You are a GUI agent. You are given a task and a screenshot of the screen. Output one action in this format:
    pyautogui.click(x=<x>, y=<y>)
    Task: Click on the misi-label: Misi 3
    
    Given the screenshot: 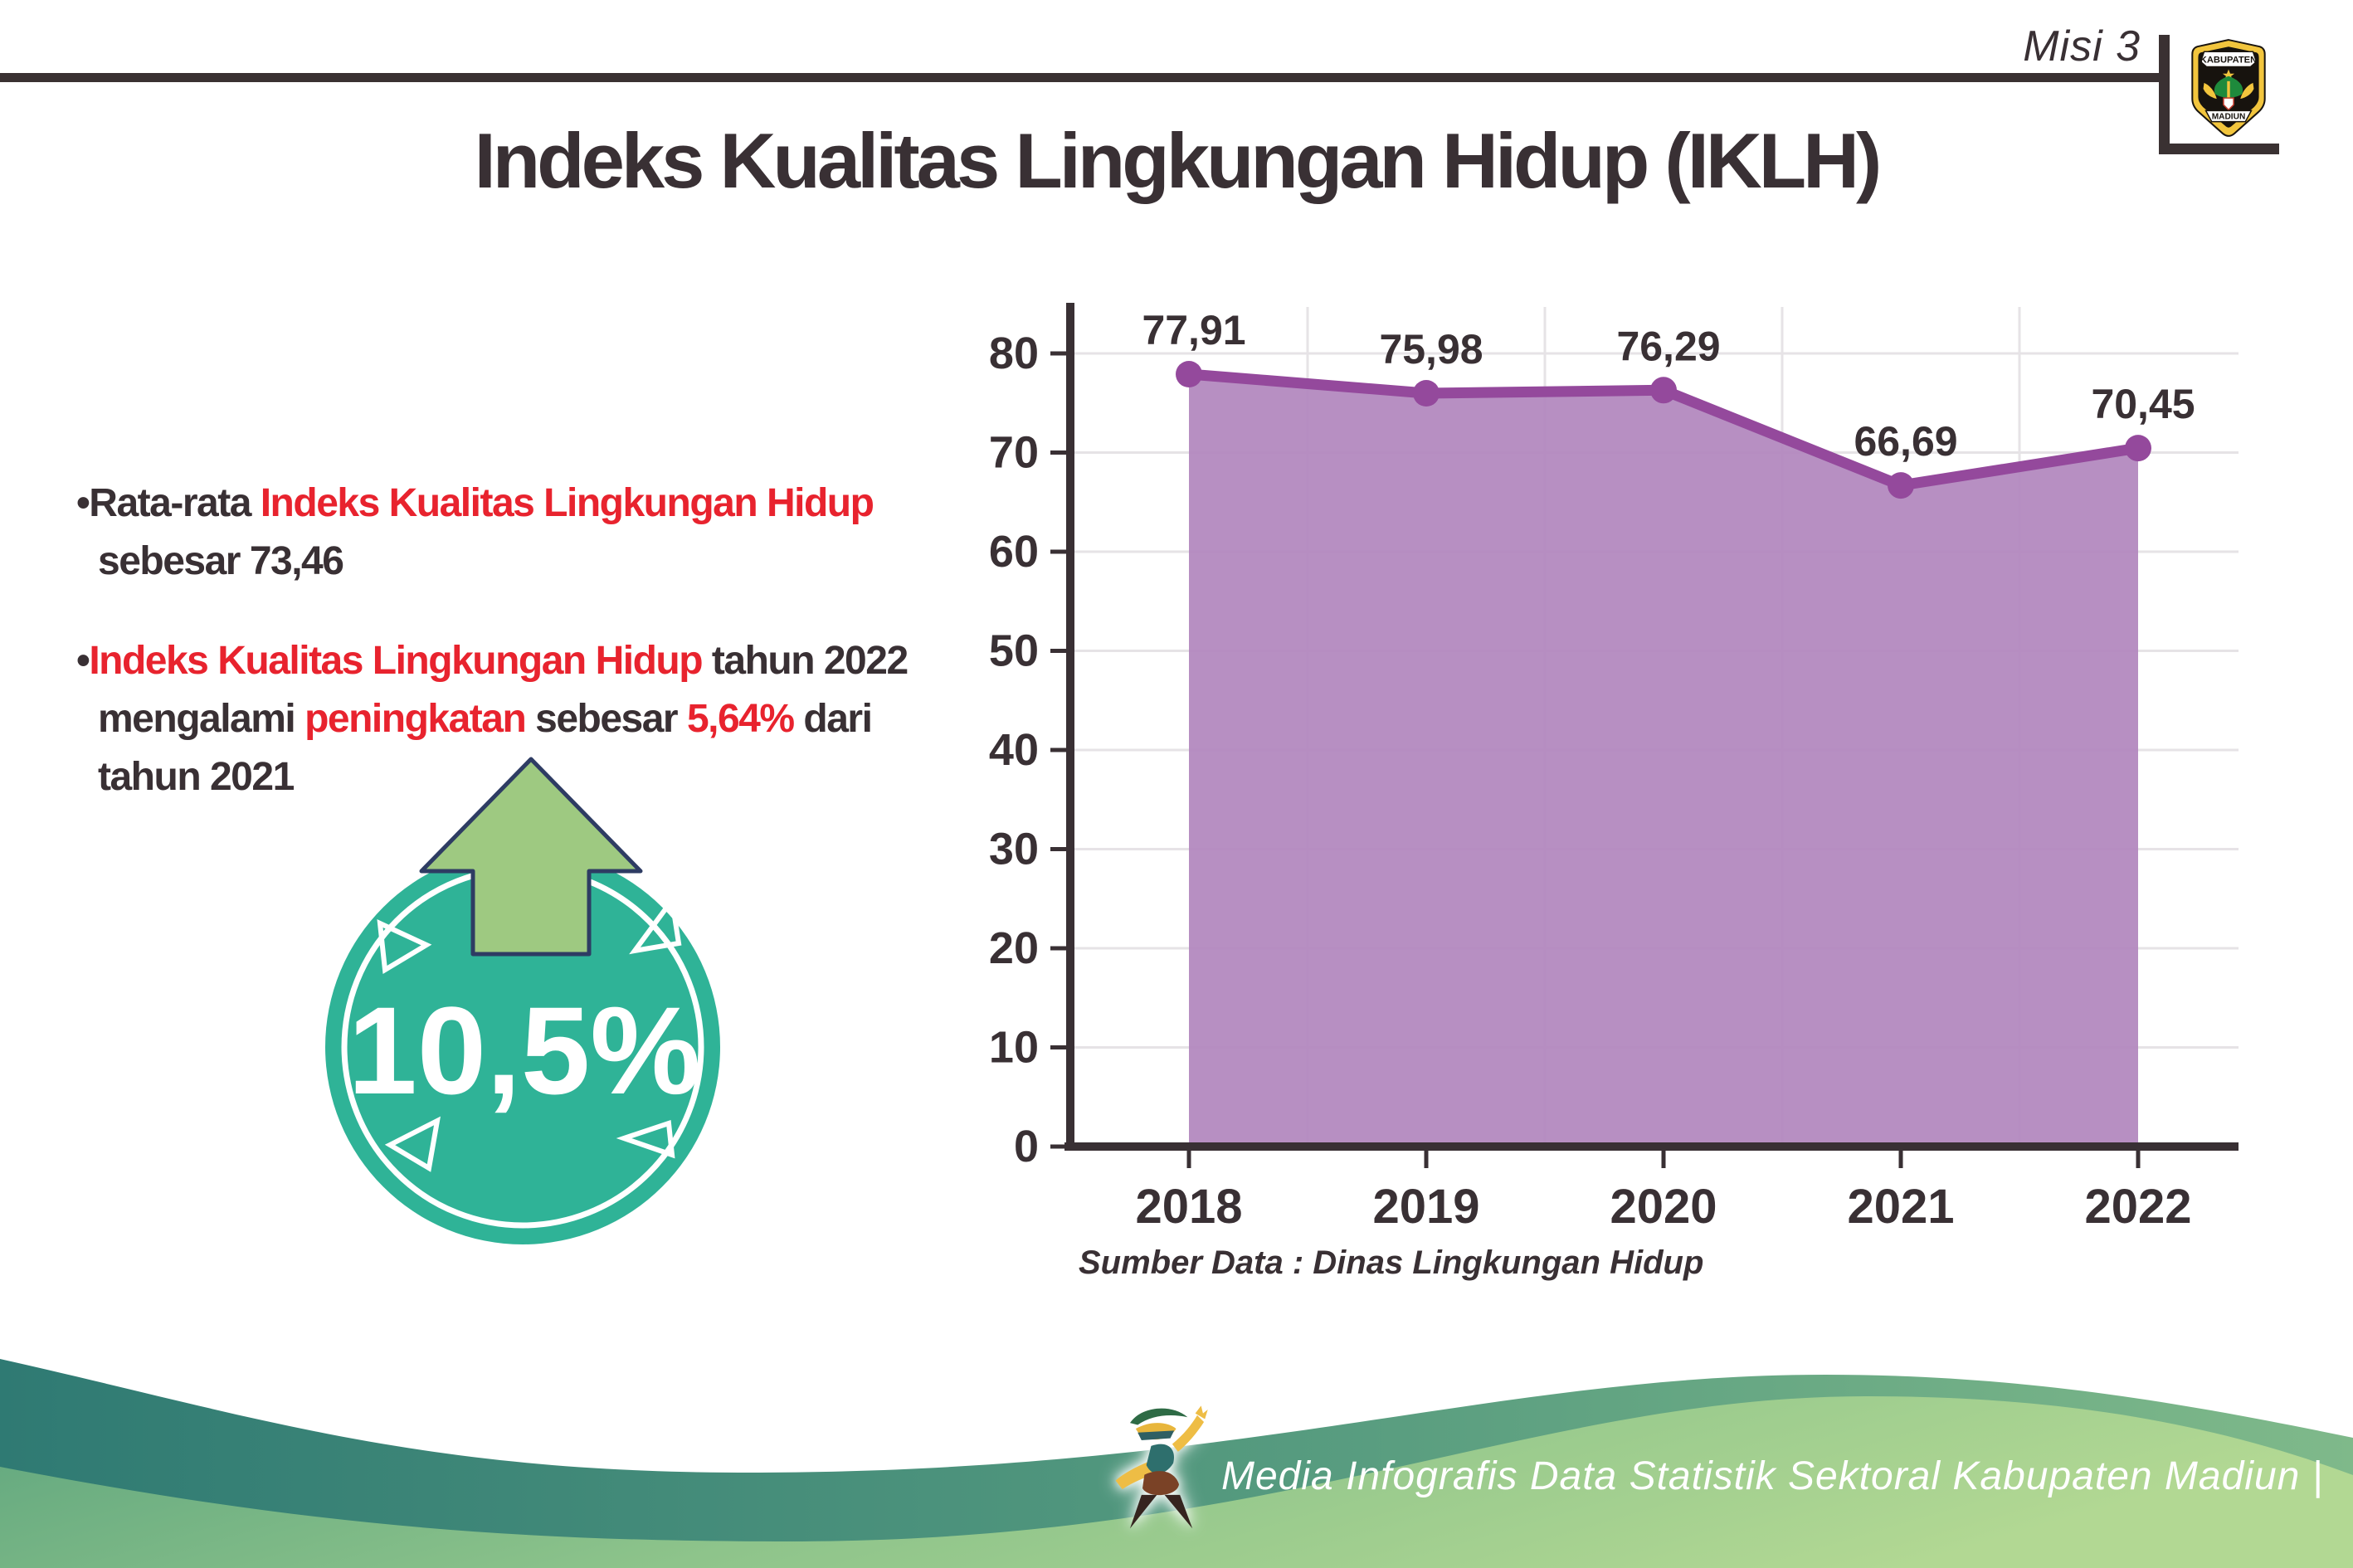 What is the action you would take?
    pyautogui.click(x=2082, y=46)
    